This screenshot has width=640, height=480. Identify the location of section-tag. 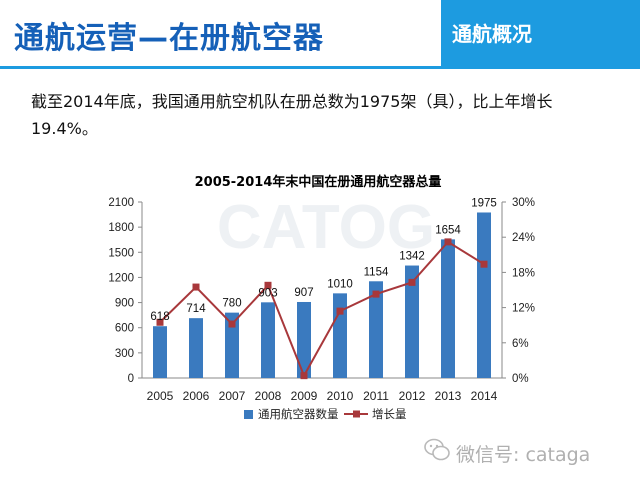
(540, 33).